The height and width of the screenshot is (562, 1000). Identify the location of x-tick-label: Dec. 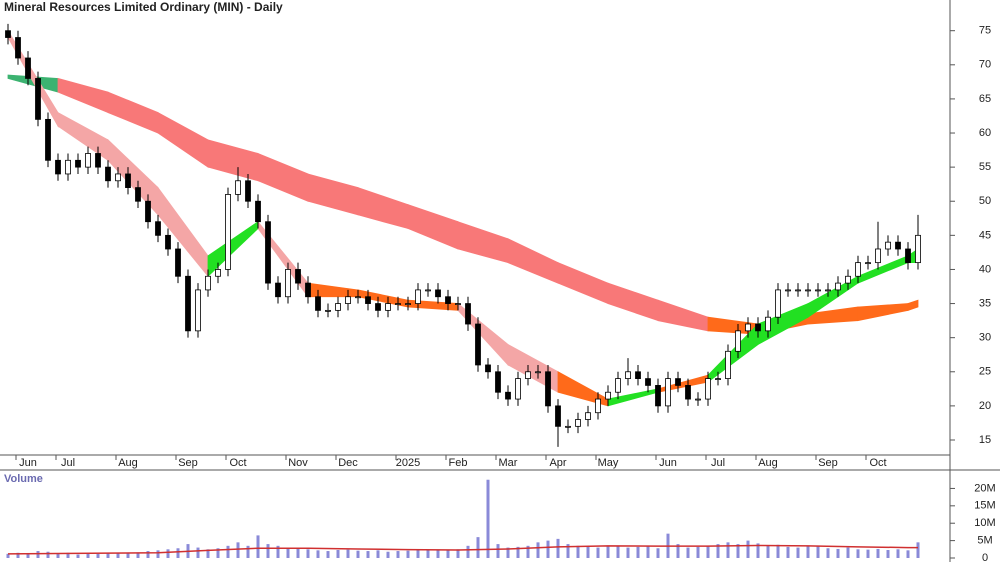
(348, 463).